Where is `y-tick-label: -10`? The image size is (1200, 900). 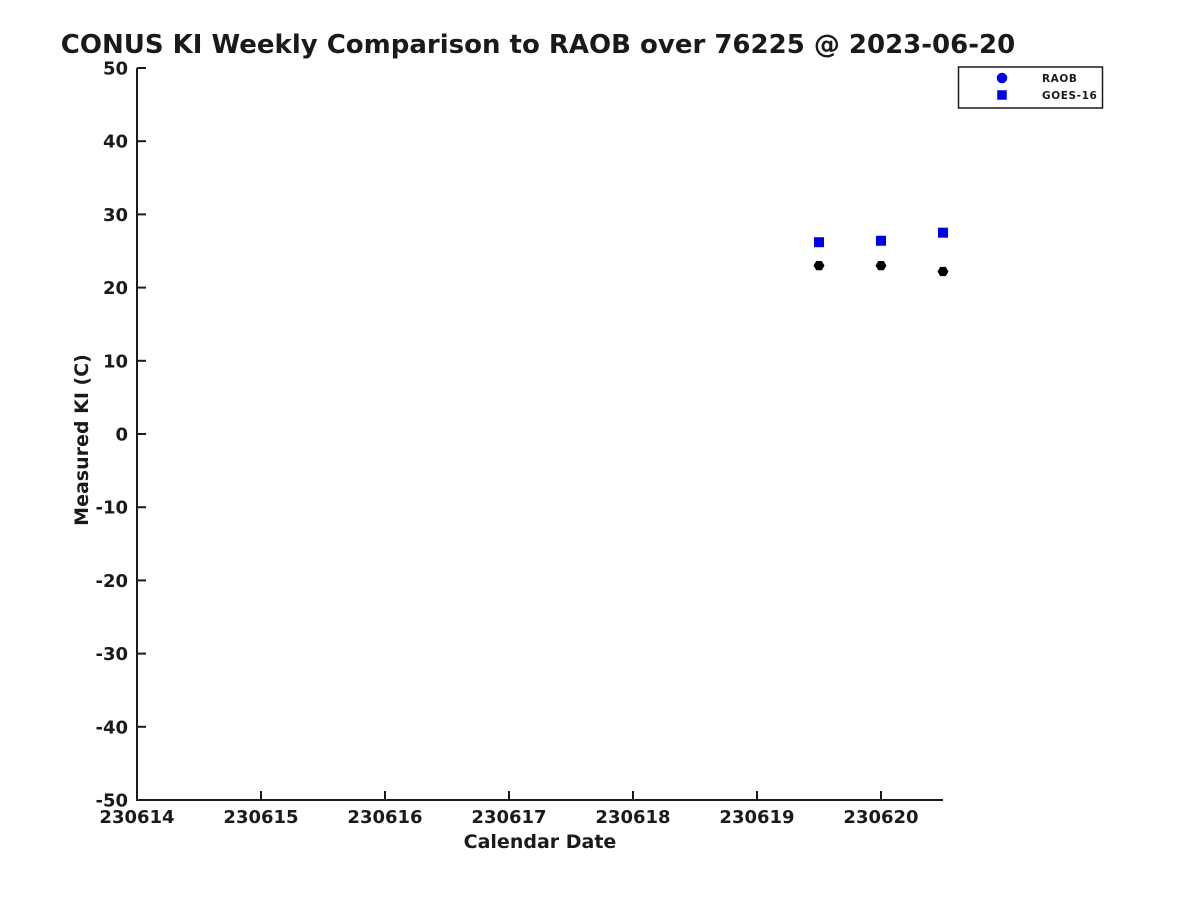 y-tick-label: -10 is located at coordinates (111, 508).